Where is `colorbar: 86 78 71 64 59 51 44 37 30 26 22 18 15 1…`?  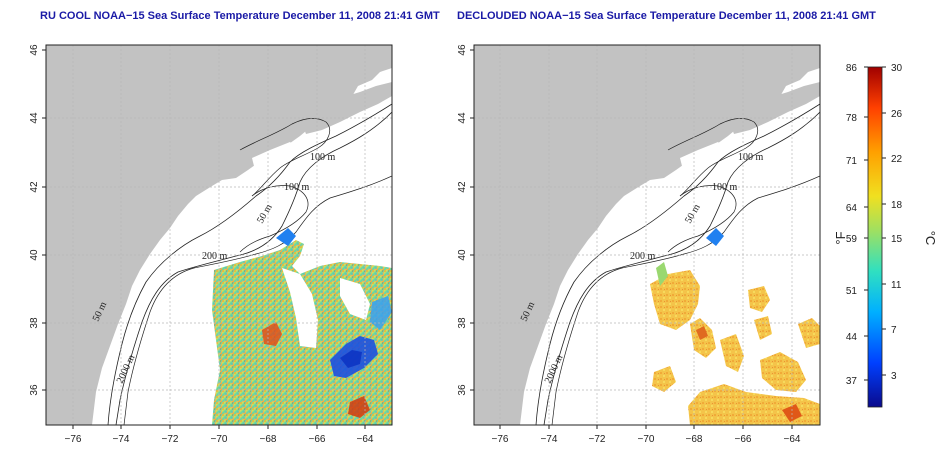 colorbar: 86 78 71 64 59 51 44 37 30 26 22 18 15 1… is located at coordinates (885, 235).